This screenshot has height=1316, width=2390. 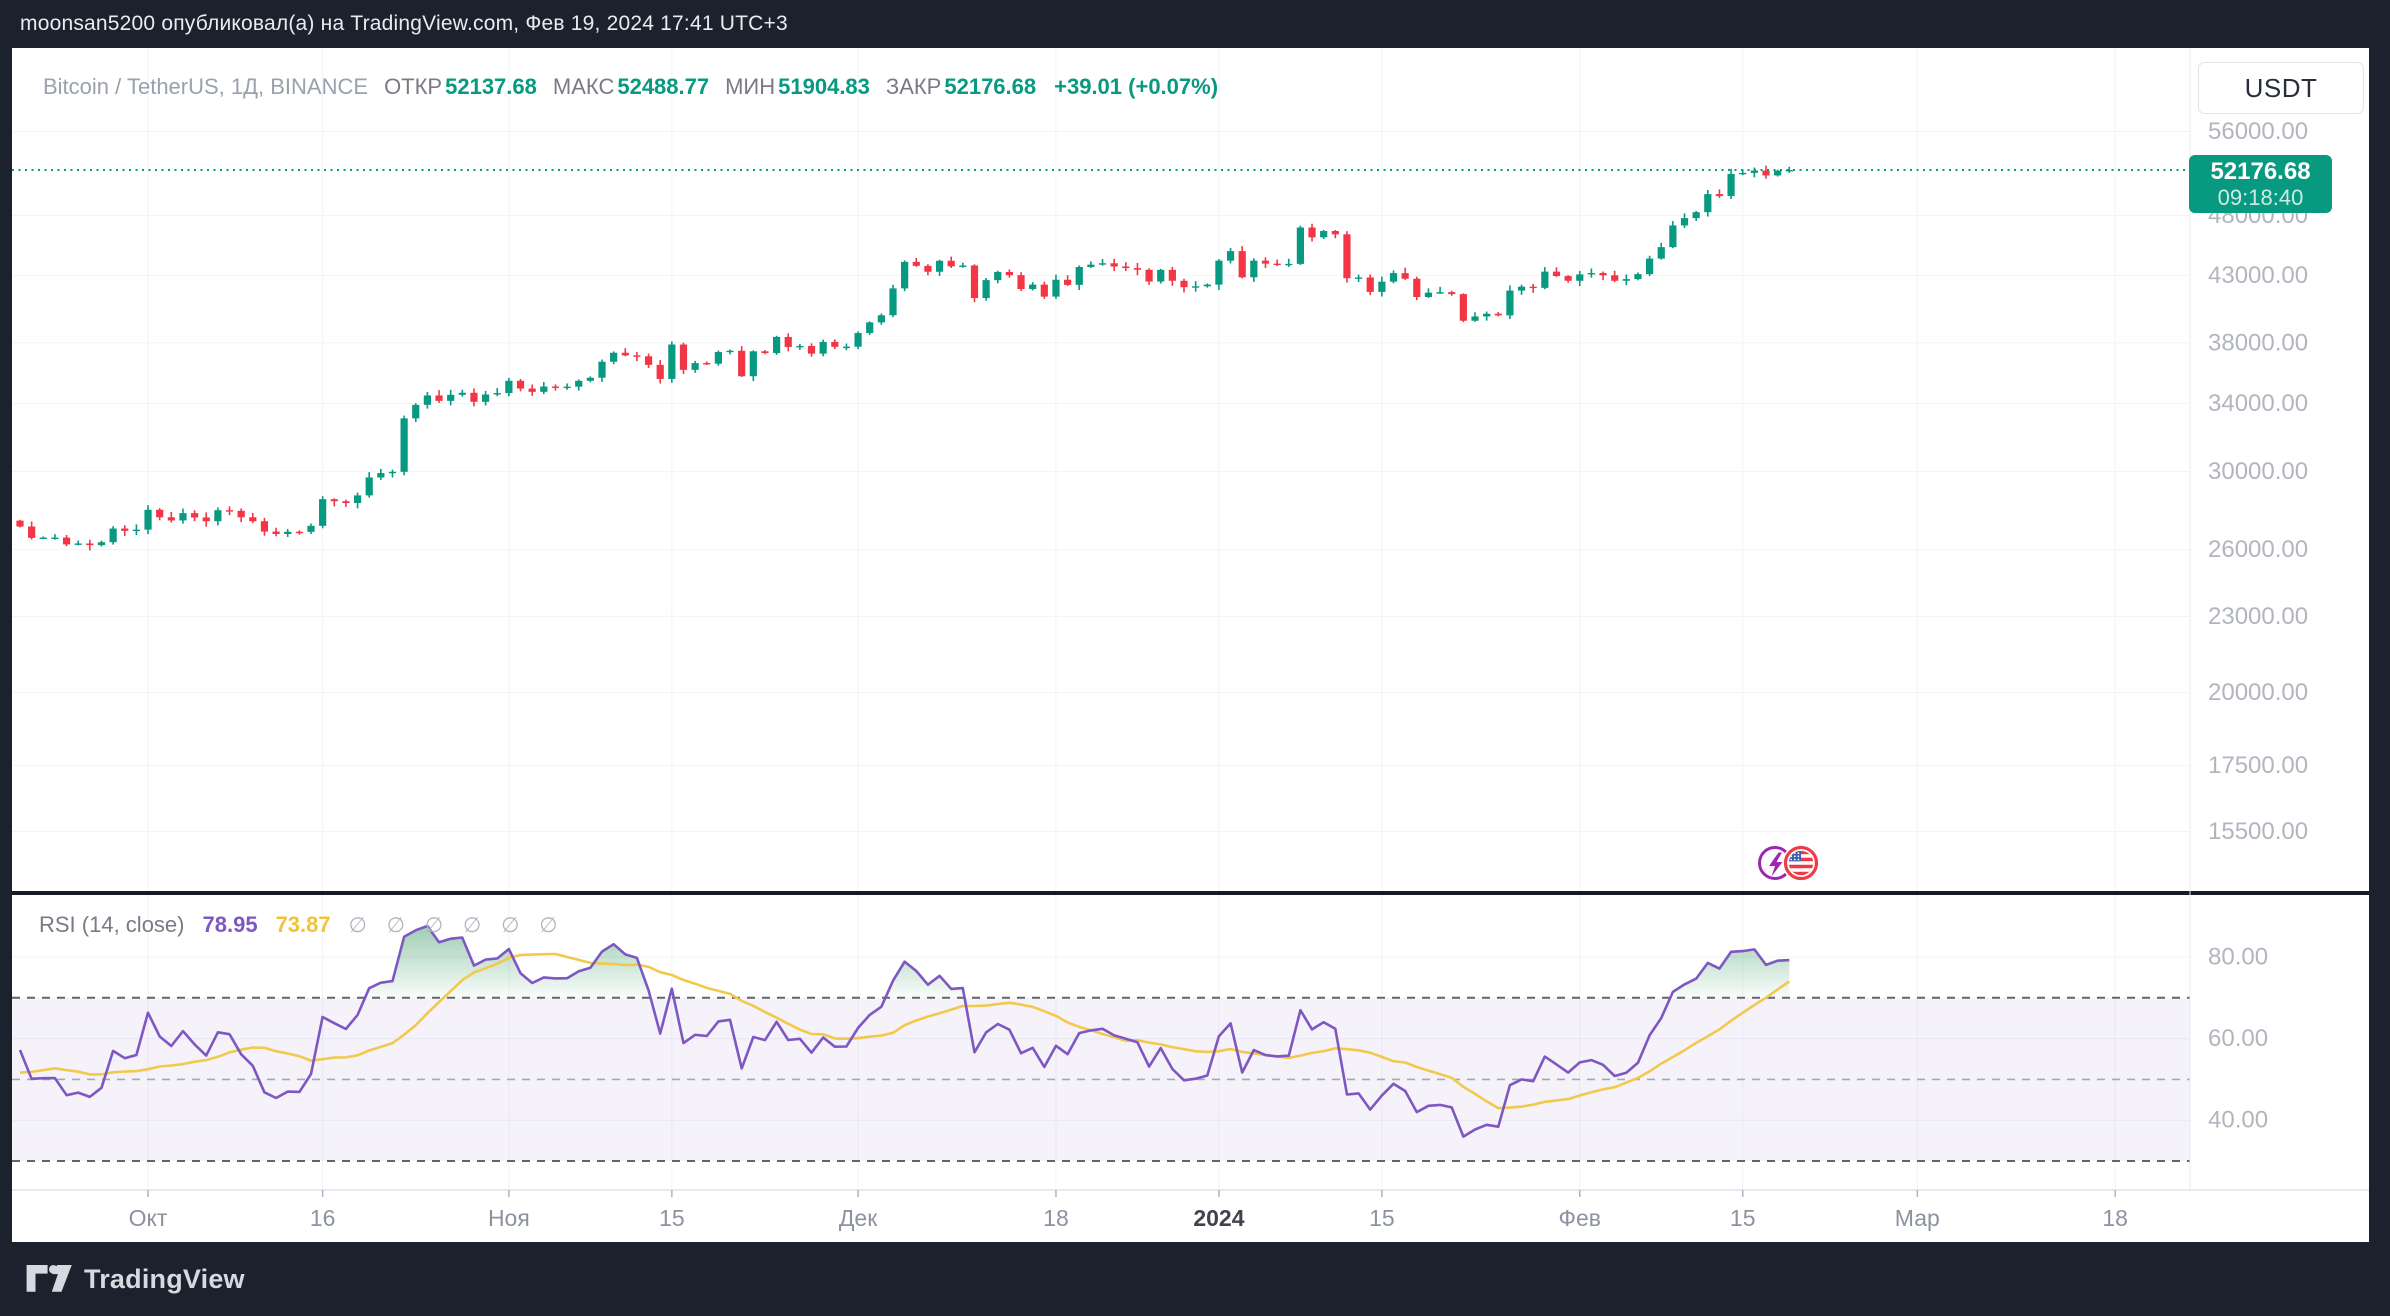 What do you see at coordinates (323, 1218) in the screenshot?
I see `svg-text: 16` at bounding box center [323, 1218].